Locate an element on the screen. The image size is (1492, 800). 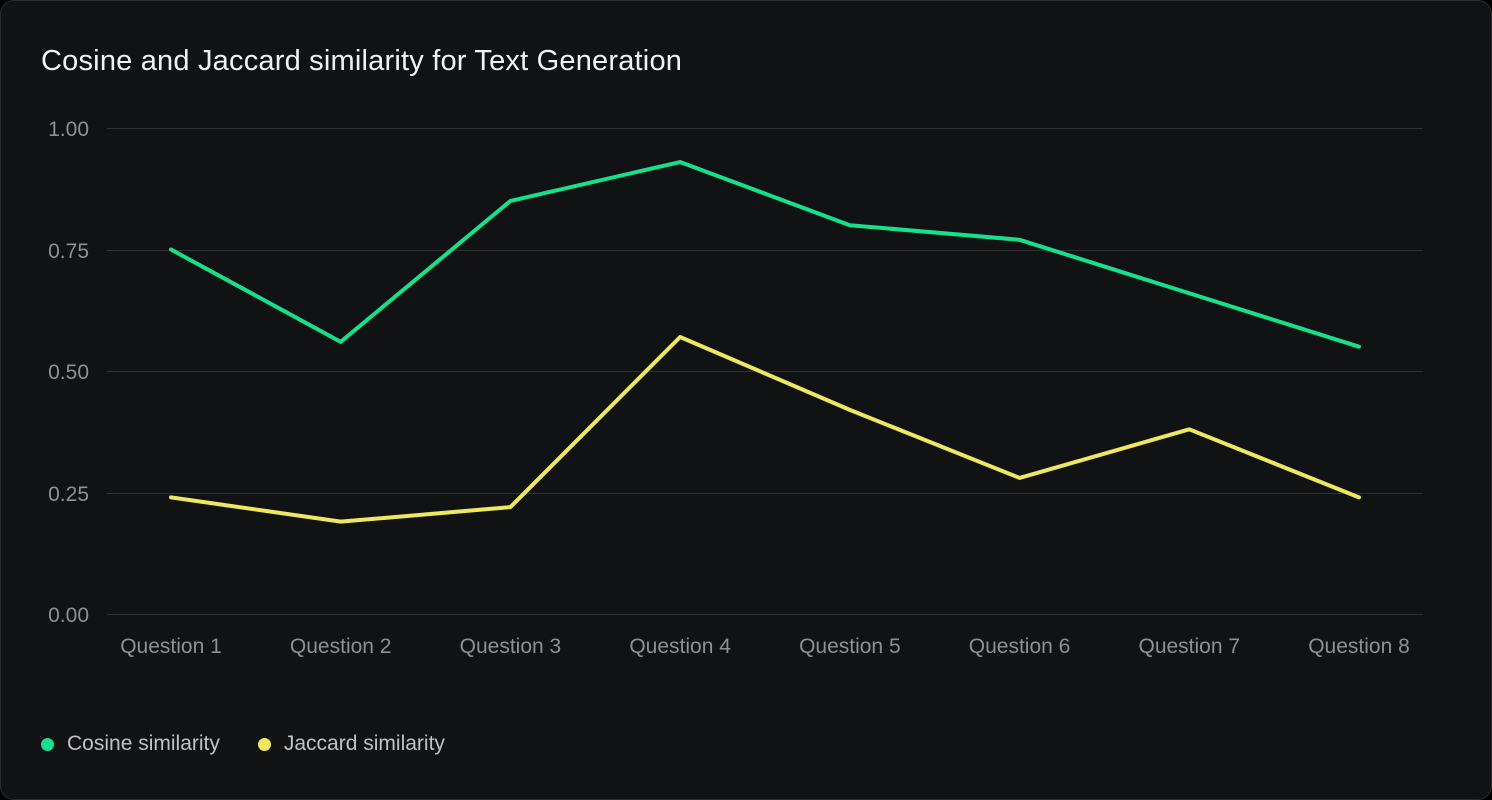
legend-label: Cosine similarity is located at coordinates (143, 743).